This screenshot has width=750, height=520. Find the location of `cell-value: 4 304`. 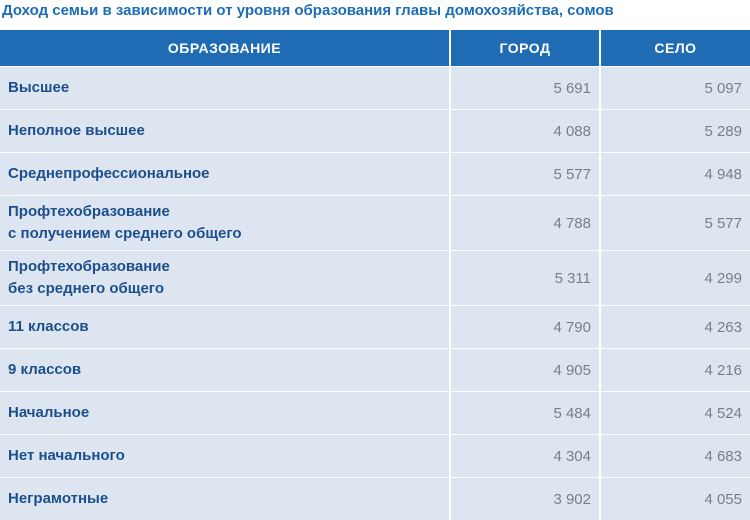

cell-value: 4 304 is located at coordinates (525, 456).